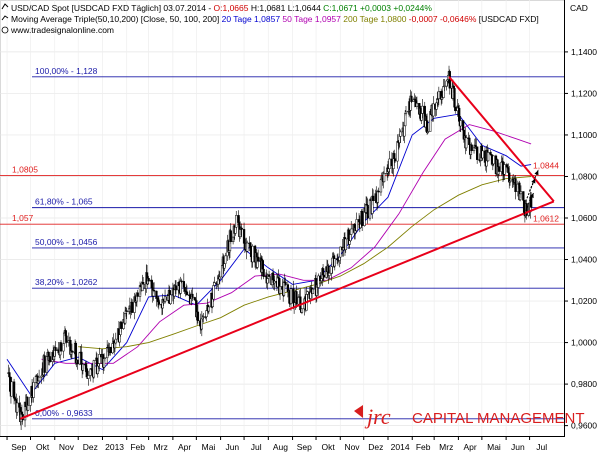  I want to click on fib-level-label: 0,00% - 0,9633, so click(64, 413).